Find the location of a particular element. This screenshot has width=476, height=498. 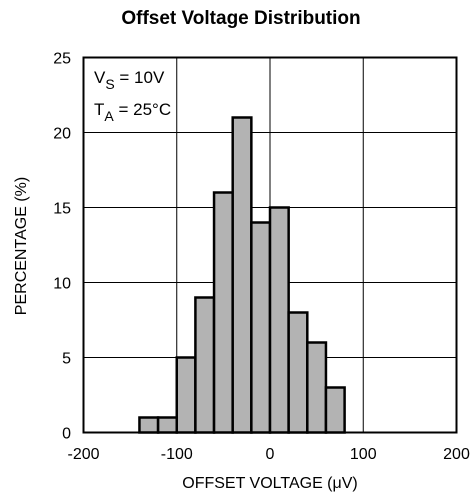

x-axis-label: OFFSET VOLTAGE (μV) is located at coordinates (269, 483).